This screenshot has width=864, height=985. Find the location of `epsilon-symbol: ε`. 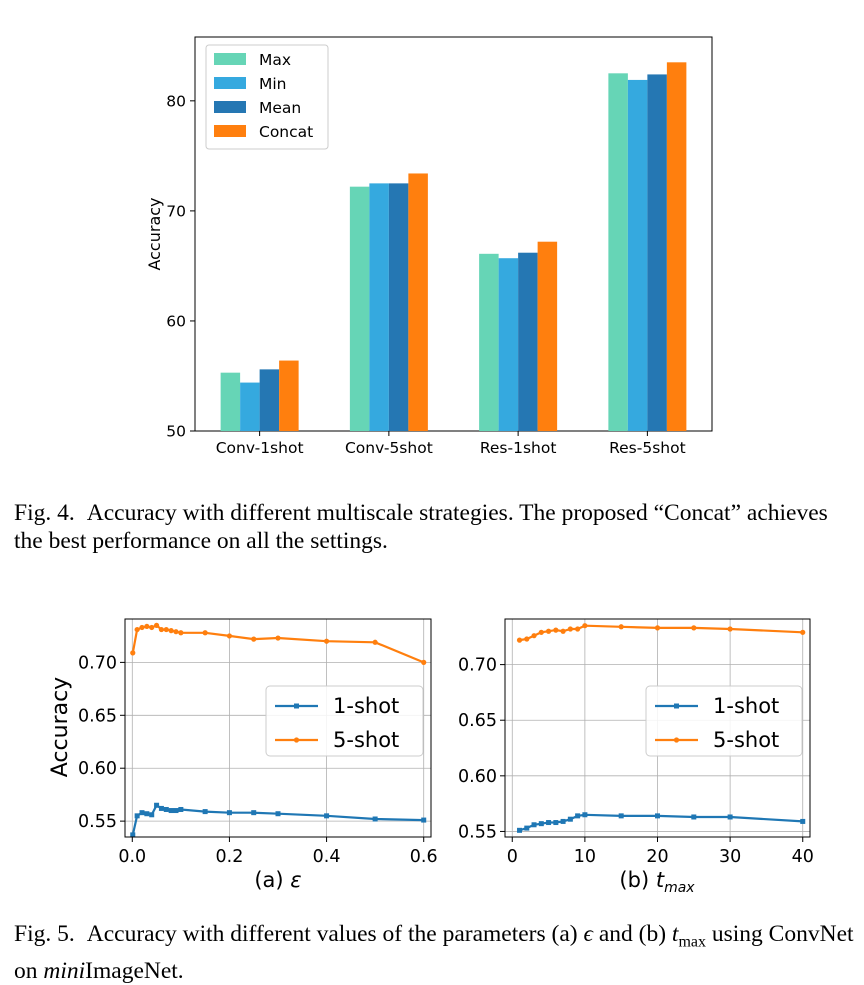

epsilon-symbol: ε is located at coordinates (295, 880).